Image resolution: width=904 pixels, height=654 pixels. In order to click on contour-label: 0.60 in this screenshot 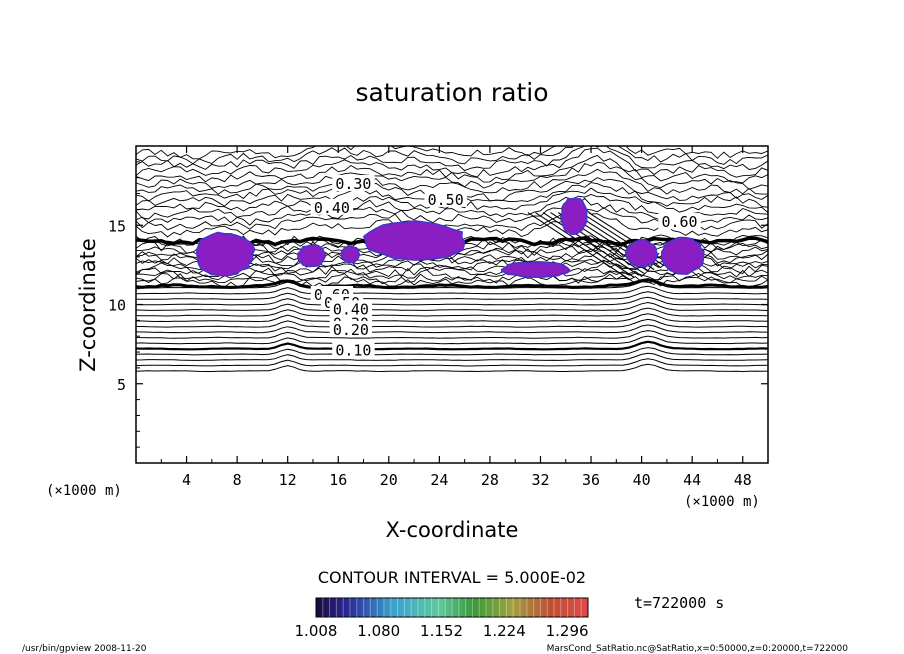, I will do `click(679, 222)`.